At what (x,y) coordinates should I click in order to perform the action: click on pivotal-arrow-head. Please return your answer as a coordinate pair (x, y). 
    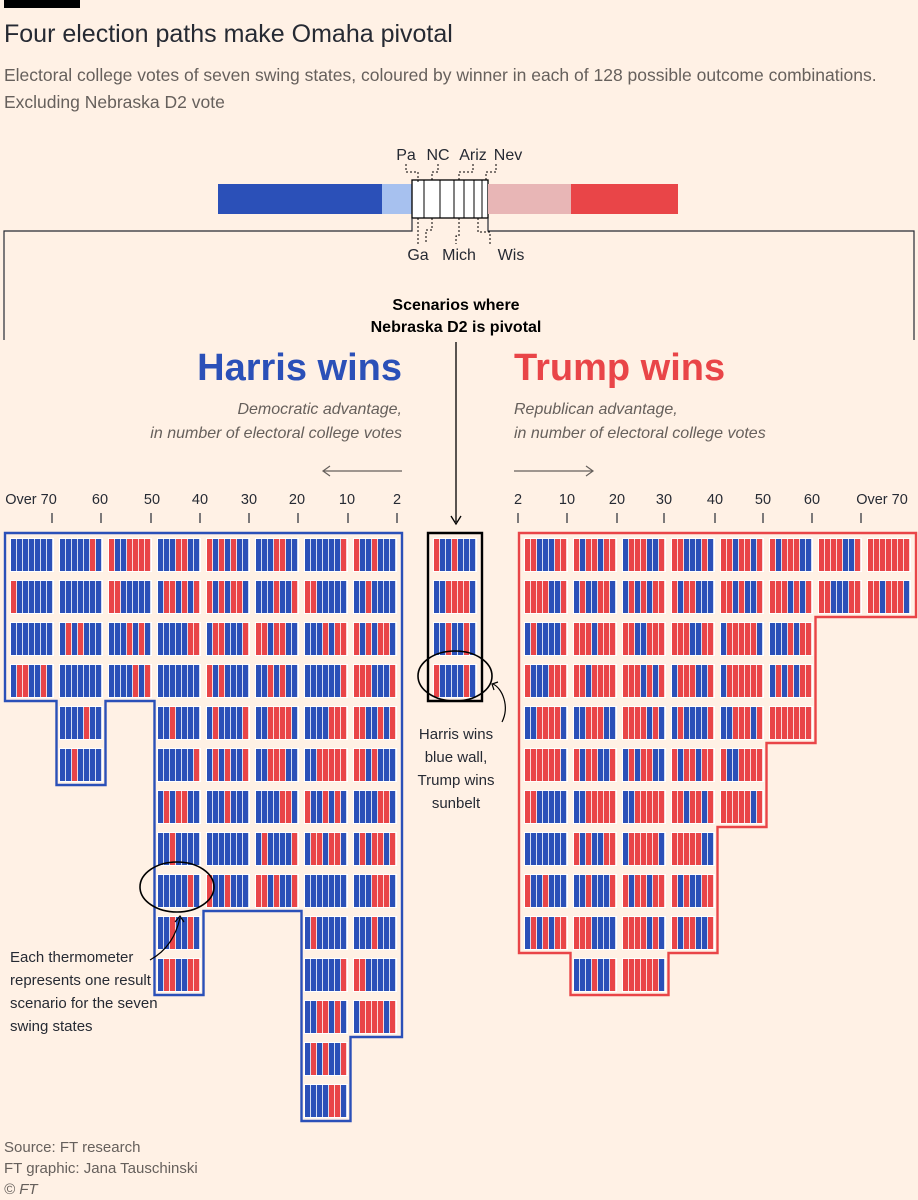
    Looking at the image, I should click on (456, 520).